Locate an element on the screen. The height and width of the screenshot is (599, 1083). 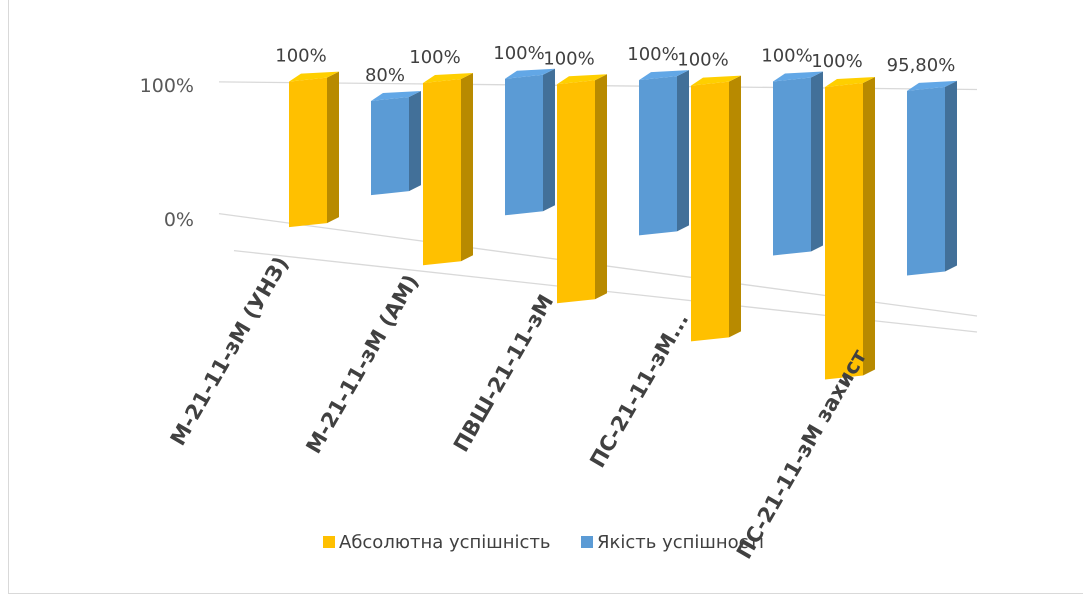
data-label-absolute-3: 100% is located at coordinates (568, 58).